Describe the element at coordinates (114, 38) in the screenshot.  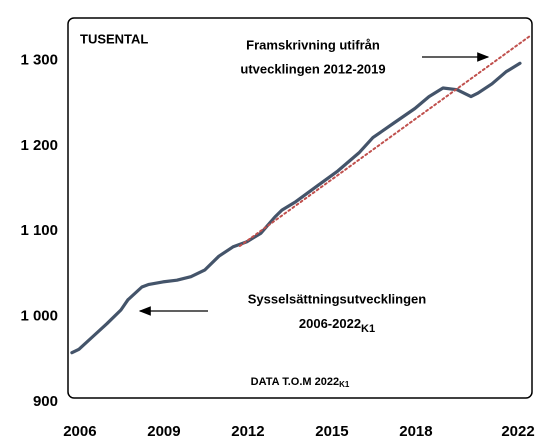
I see `unit-label: TUSENTAL` at that location.